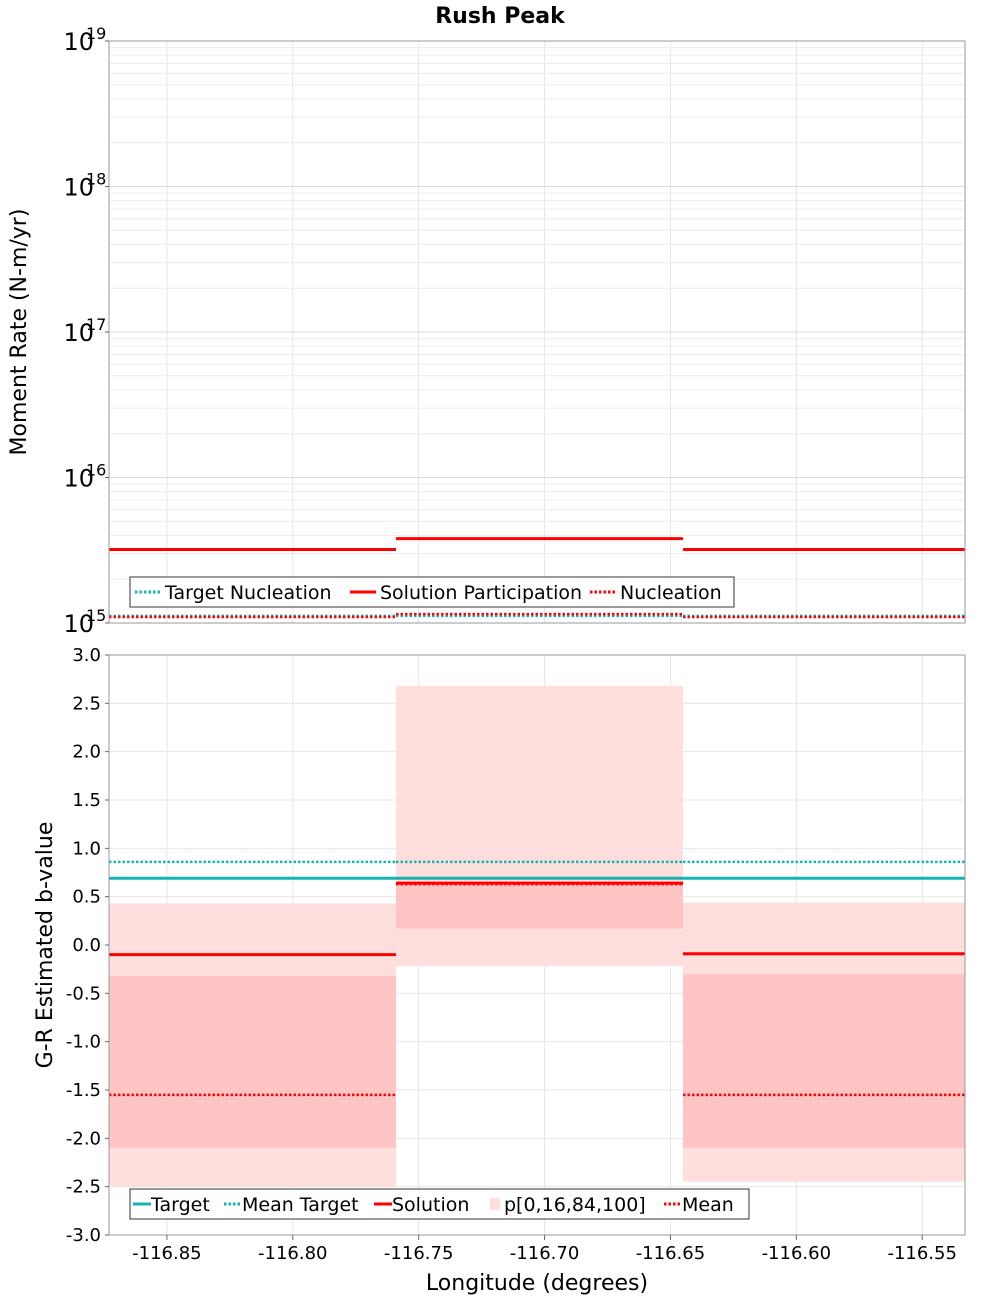 Image resolution: width=1000 pixels, height=1300 pixels. What do you see at coordinates (796, 1253) in the screenshot?
I see `x-tick-label: -116.60` at bounding box center [796, 1253].